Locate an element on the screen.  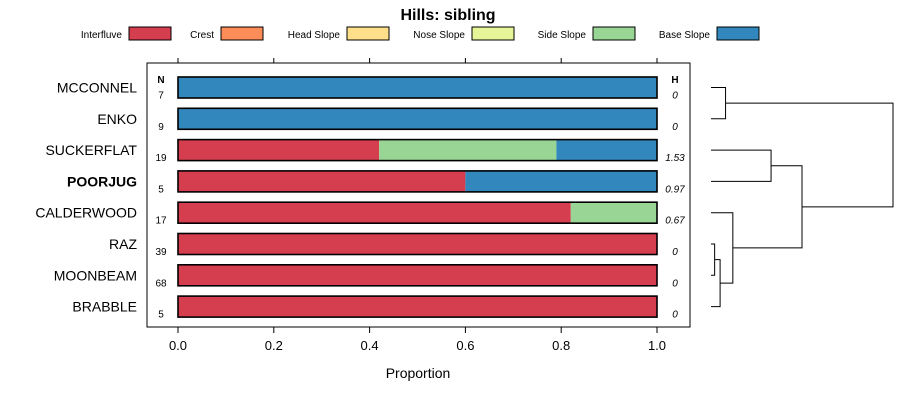
row-label: BRABBLE is located at coordinates (104, 307).